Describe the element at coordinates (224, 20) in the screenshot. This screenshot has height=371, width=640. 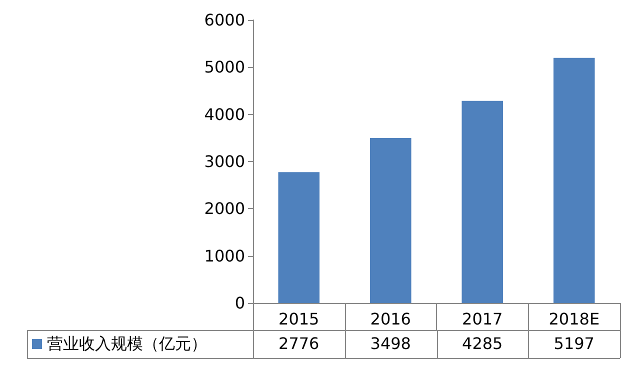
I see `y-tick-label: 6000` at that location.